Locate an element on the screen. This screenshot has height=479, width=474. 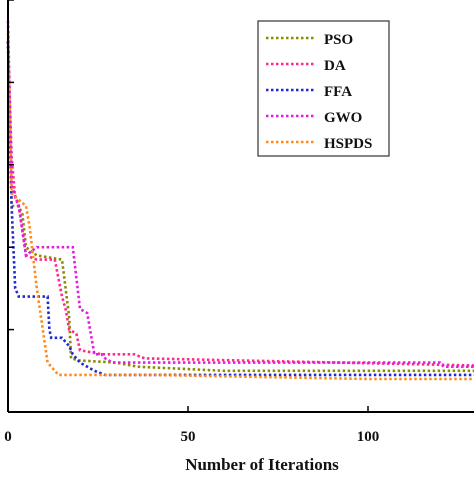
legend: PSO DA FFA GWO HSPDS is located at coordinates (323, 88).